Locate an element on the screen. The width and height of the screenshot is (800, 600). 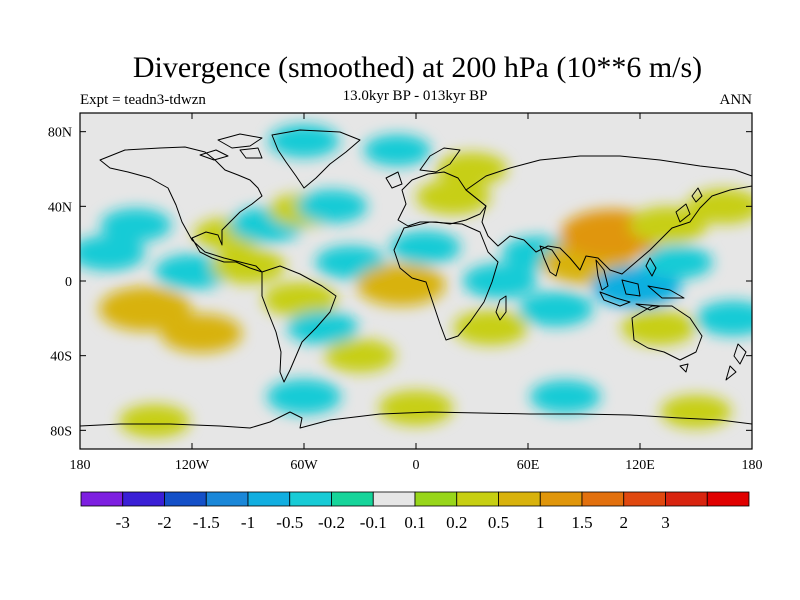
coast-new-zealand is located at coordinates (736, 362).